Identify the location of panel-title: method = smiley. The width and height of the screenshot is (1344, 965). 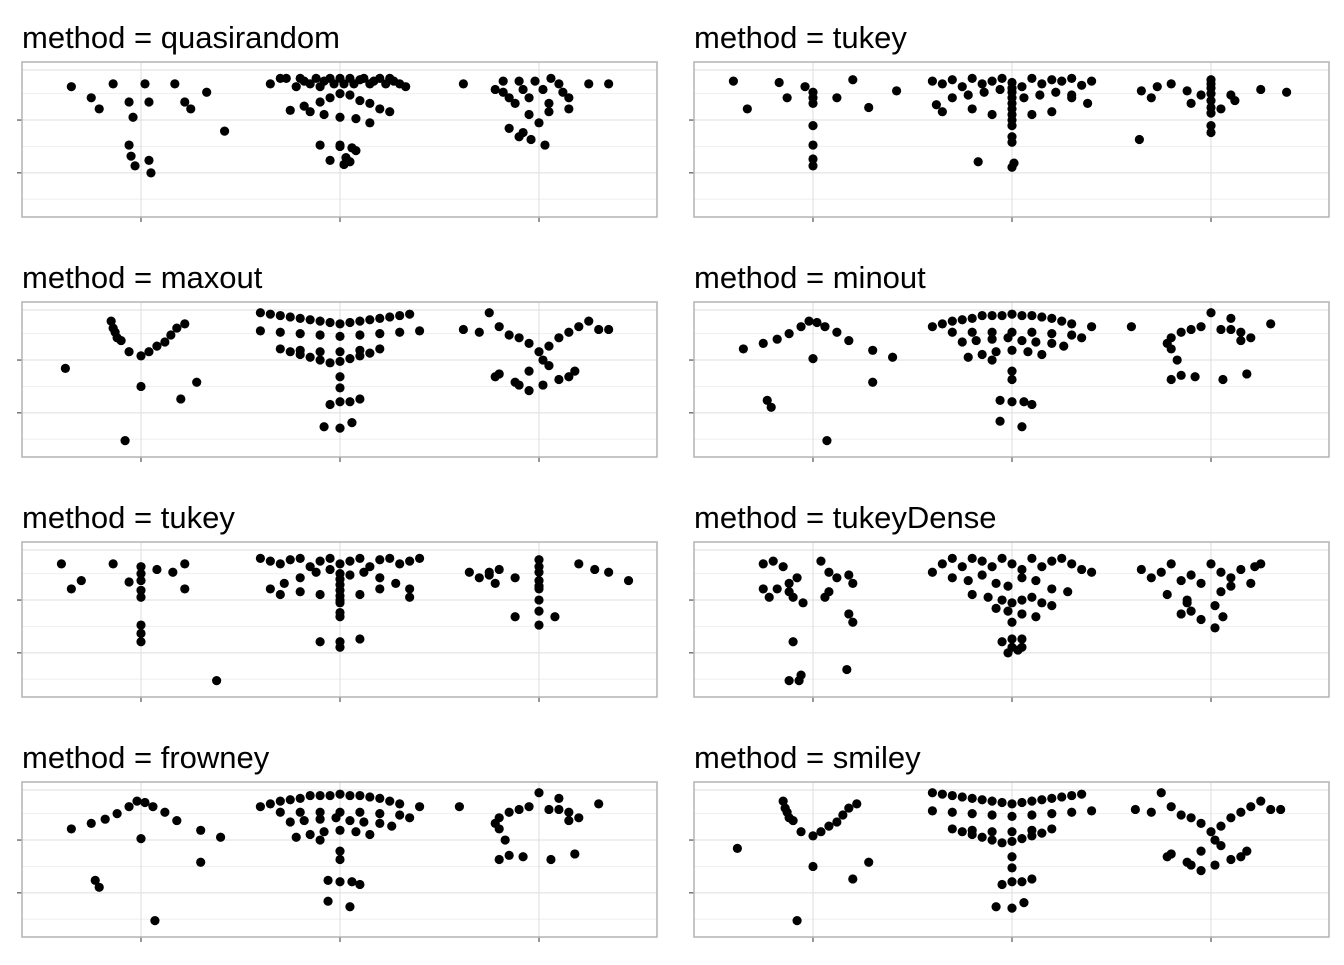
(807, 757).